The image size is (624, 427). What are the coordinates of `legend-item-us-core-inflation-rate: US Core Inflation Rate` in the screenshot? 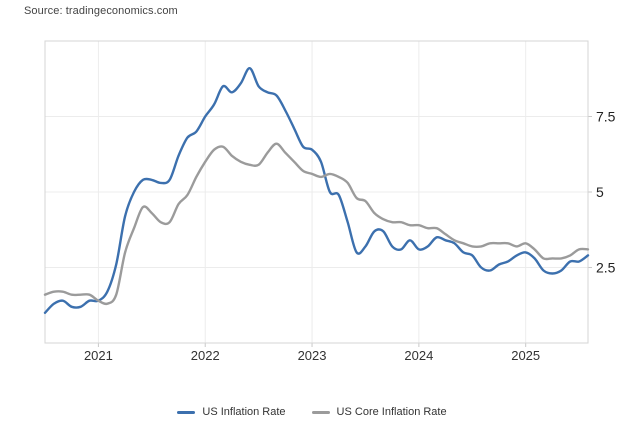 It's located at (379, 412).